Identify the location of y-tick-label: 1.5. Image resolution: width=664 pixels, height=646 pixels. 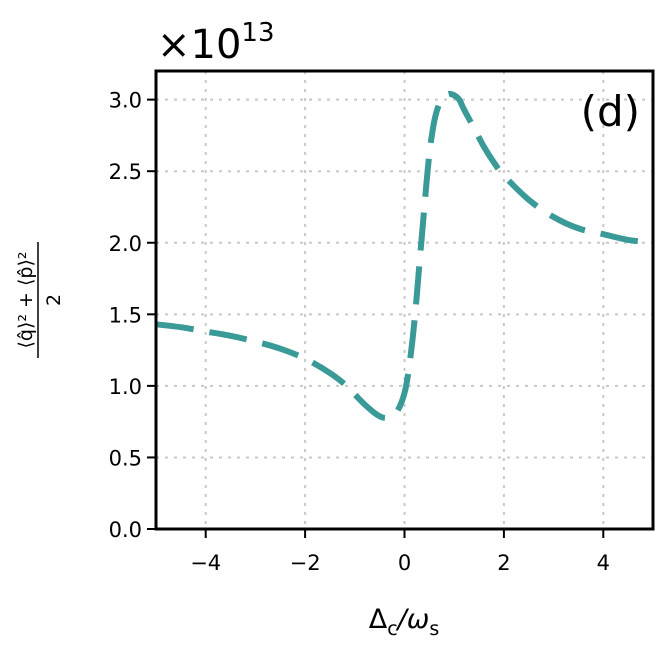
(125, 315).